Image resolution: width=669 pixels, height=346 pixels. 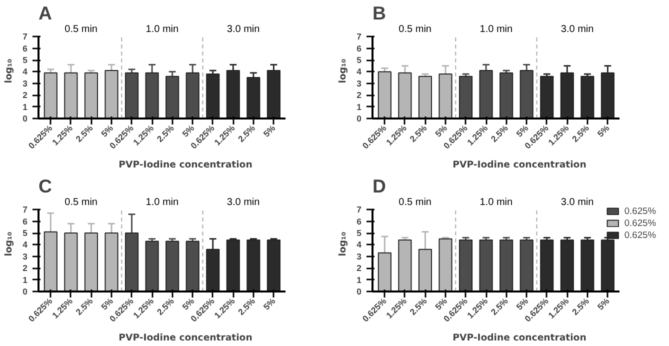 What do you see at coordinates (45, 13) in the screenshot?
I see `chart-title: A` at bounding box center [45, 13].